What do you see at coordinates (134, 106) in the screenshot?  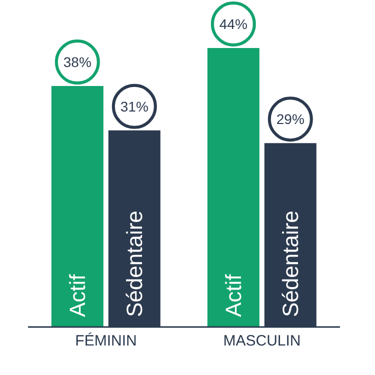 I see `data-label: 31%` at bounding box center [134, 106].